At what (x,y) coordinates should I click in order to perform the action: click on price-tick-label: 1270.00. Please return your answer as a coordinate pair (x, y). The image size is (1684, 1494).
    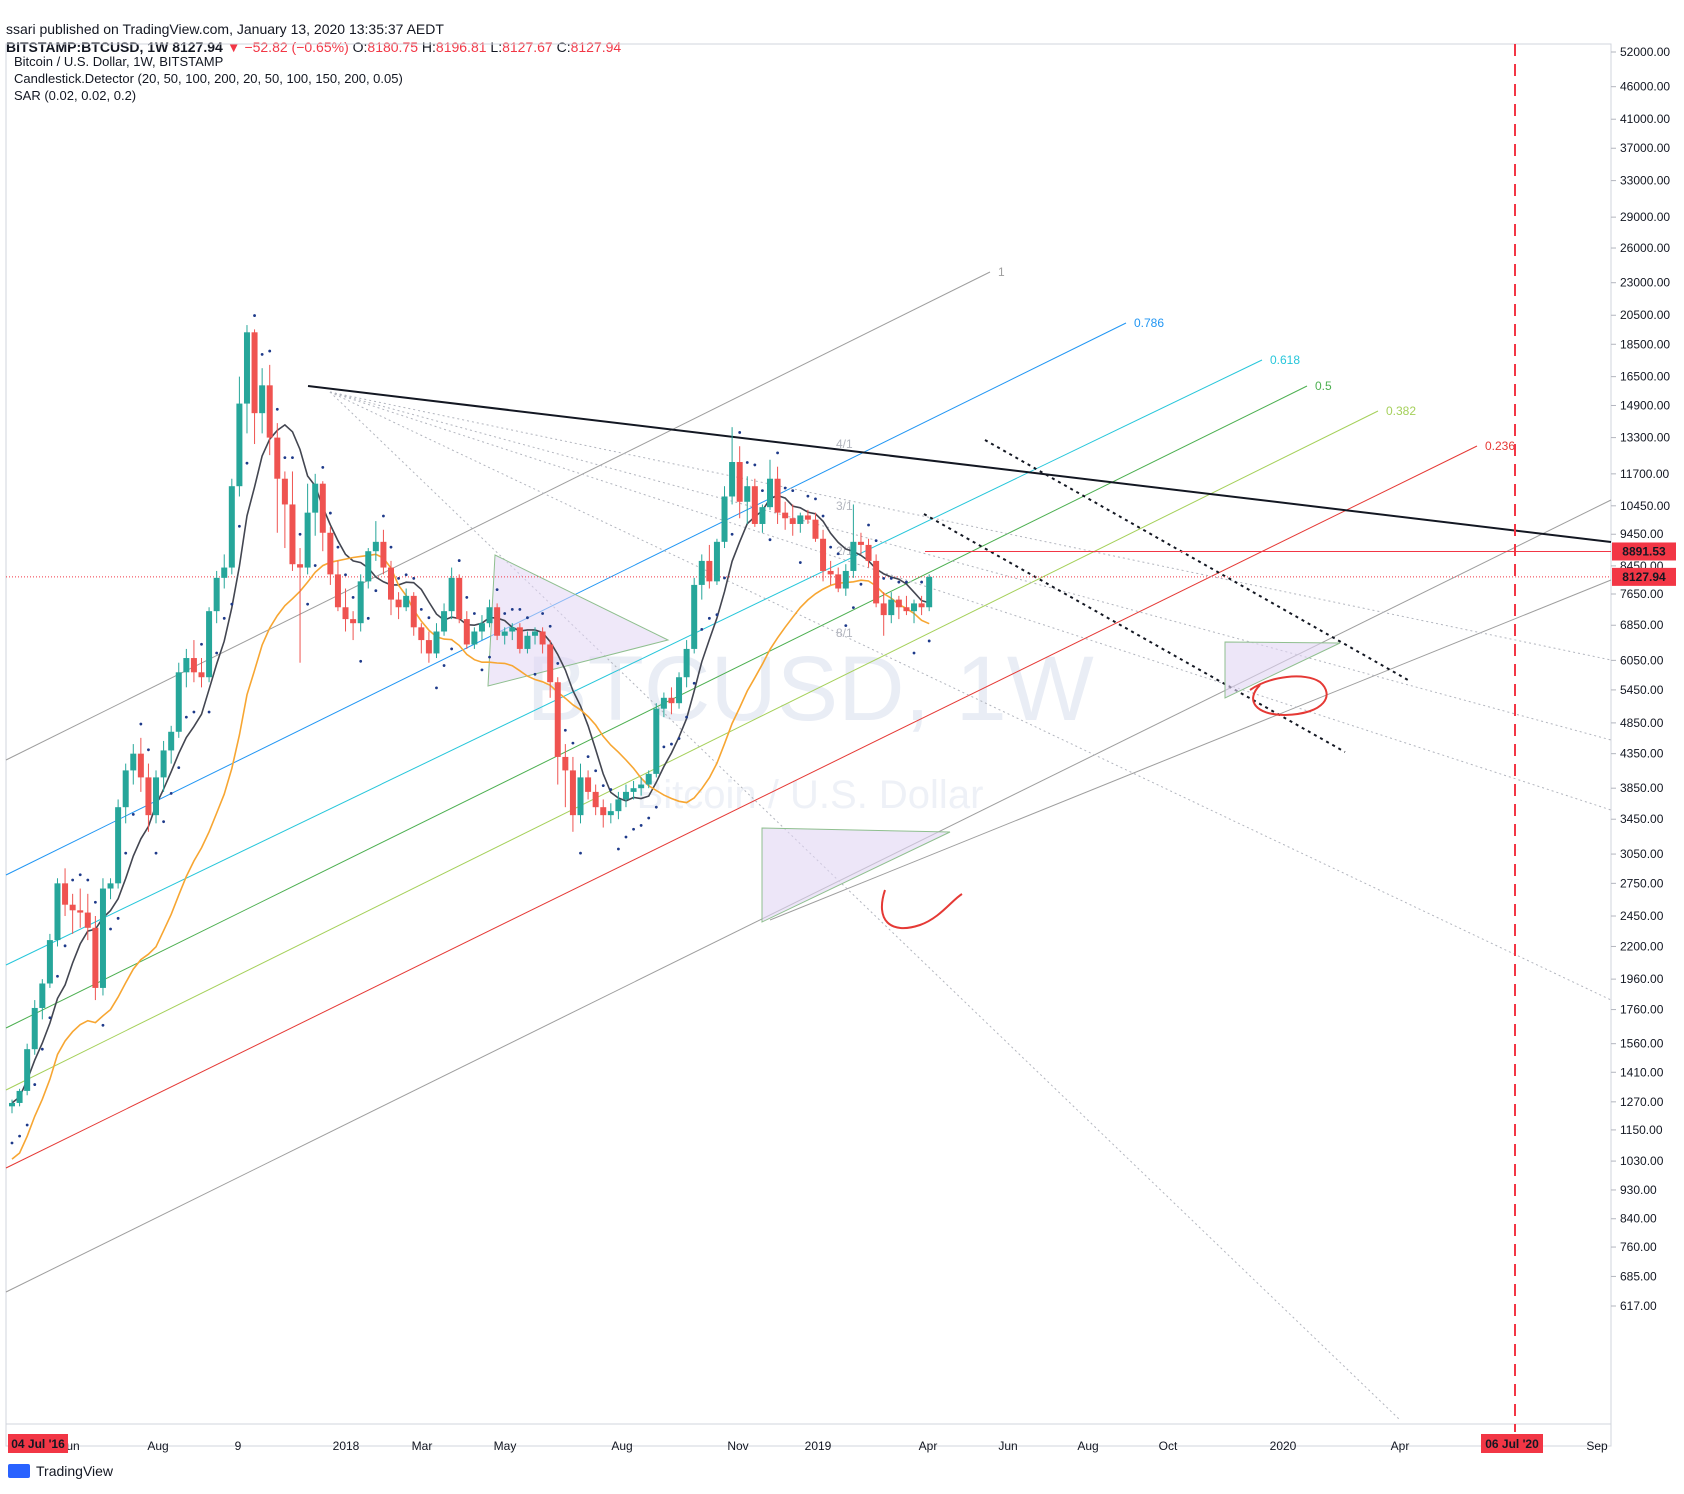
    Looking at the image, I should click on (1642, 1102).